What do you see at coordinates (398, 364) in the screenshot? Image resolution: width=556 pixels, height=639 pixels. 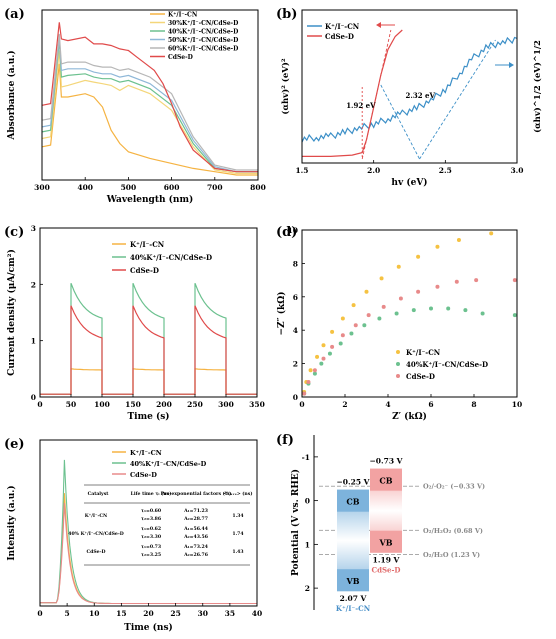 I see `legend-marker` at bounding box center [398, 364].